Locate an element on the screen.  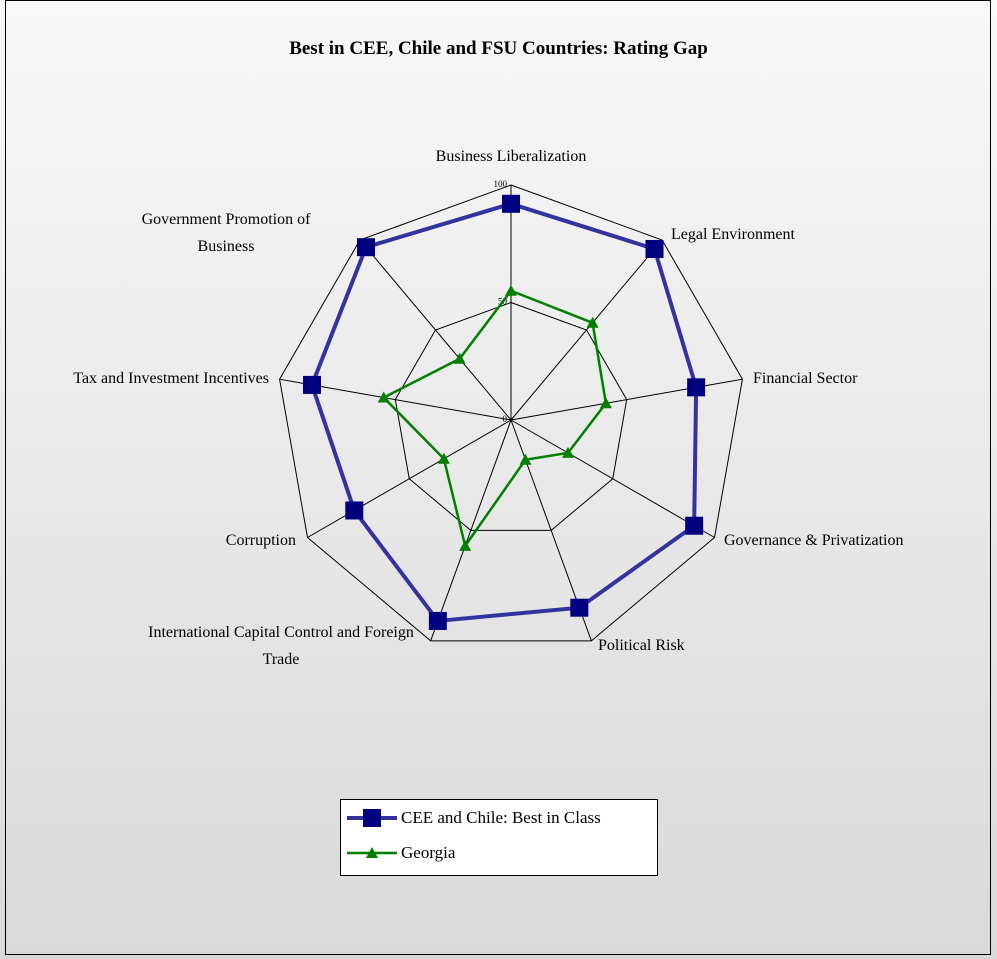
category-label: Tax and Investment Incentives is located at coordinates (171, 378).